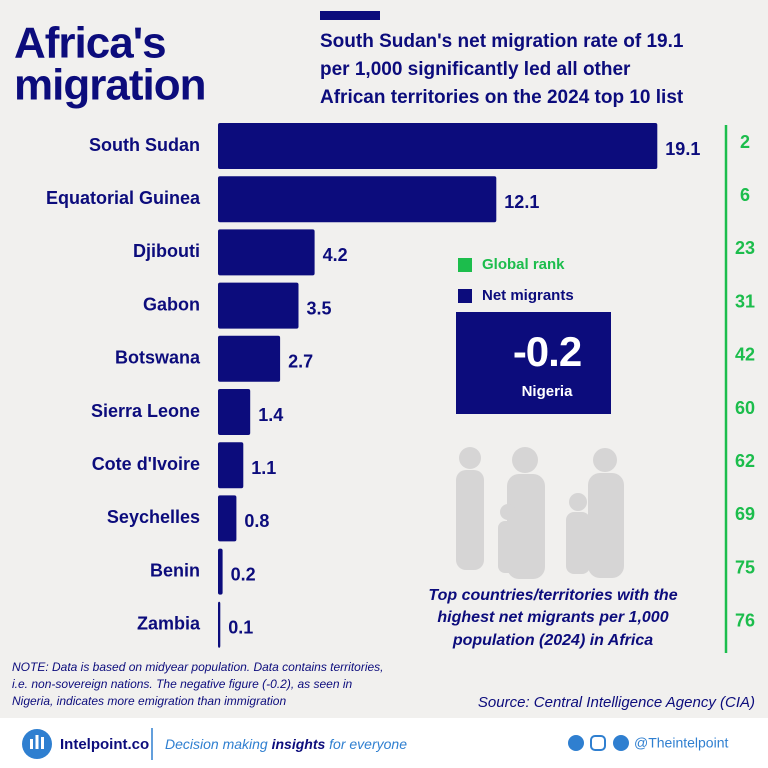 Image resolution: width=768 pixels, height=768 pixels. I want to click on value-label: 2.7, so click(300, 362).